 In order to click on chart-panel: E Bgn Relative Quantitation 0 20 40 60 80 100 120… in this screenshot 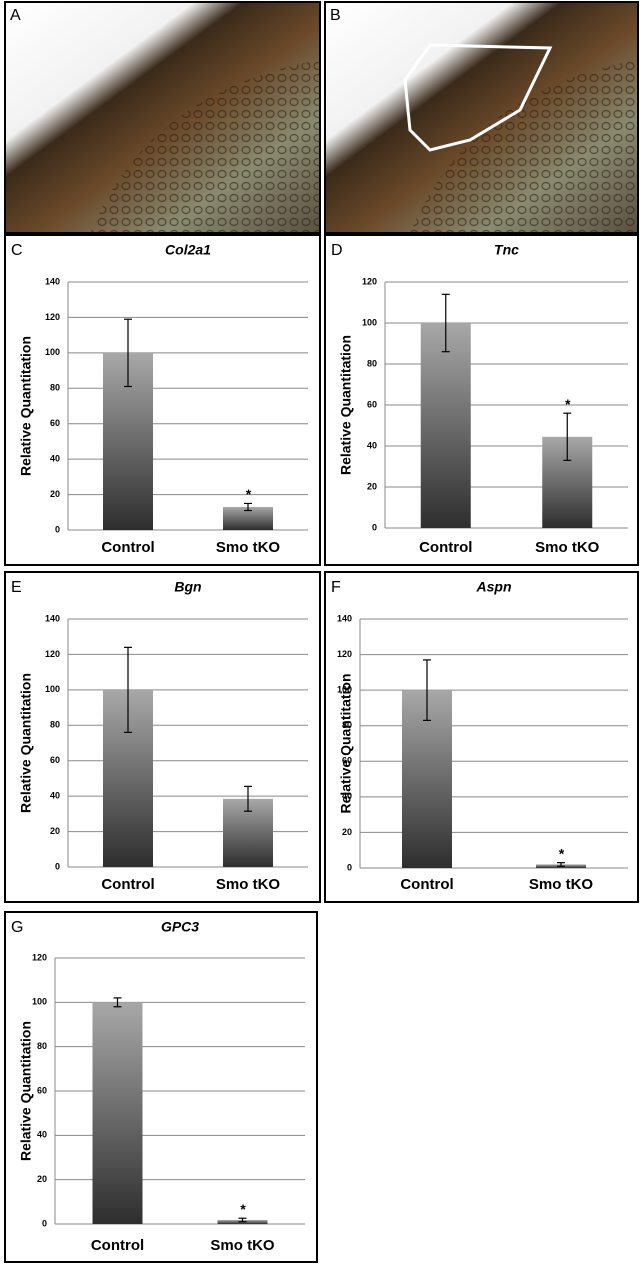, I will do `click(162, 737)`.